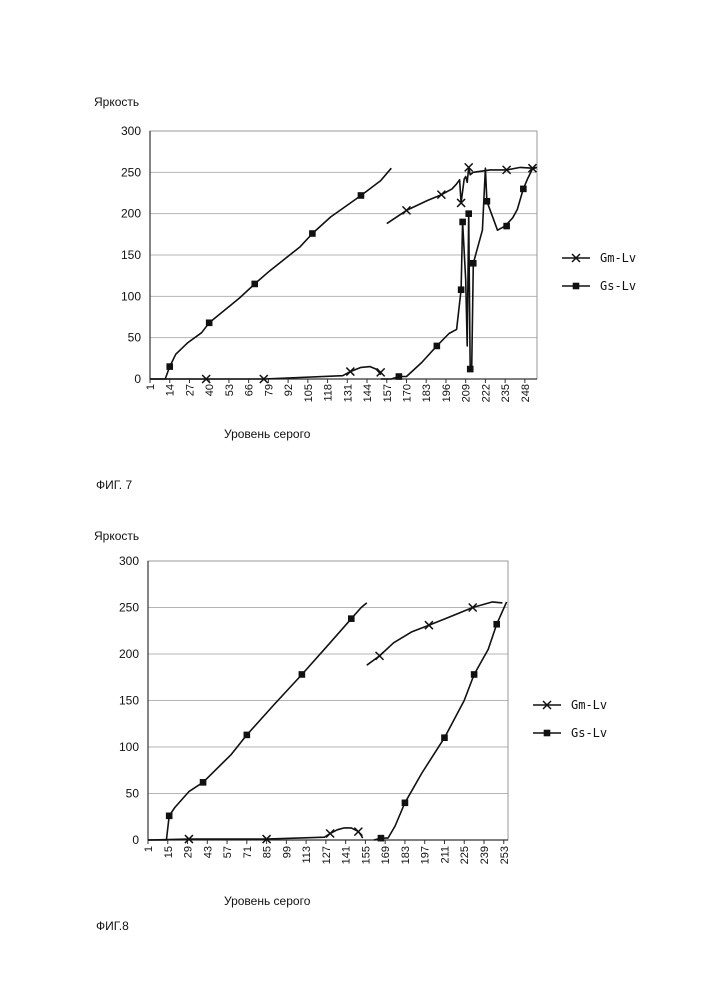  What do you see at coordinates (465, 855) in the screenshot?
I see `x-tick-label: 225` at bounding box center [465, 855].